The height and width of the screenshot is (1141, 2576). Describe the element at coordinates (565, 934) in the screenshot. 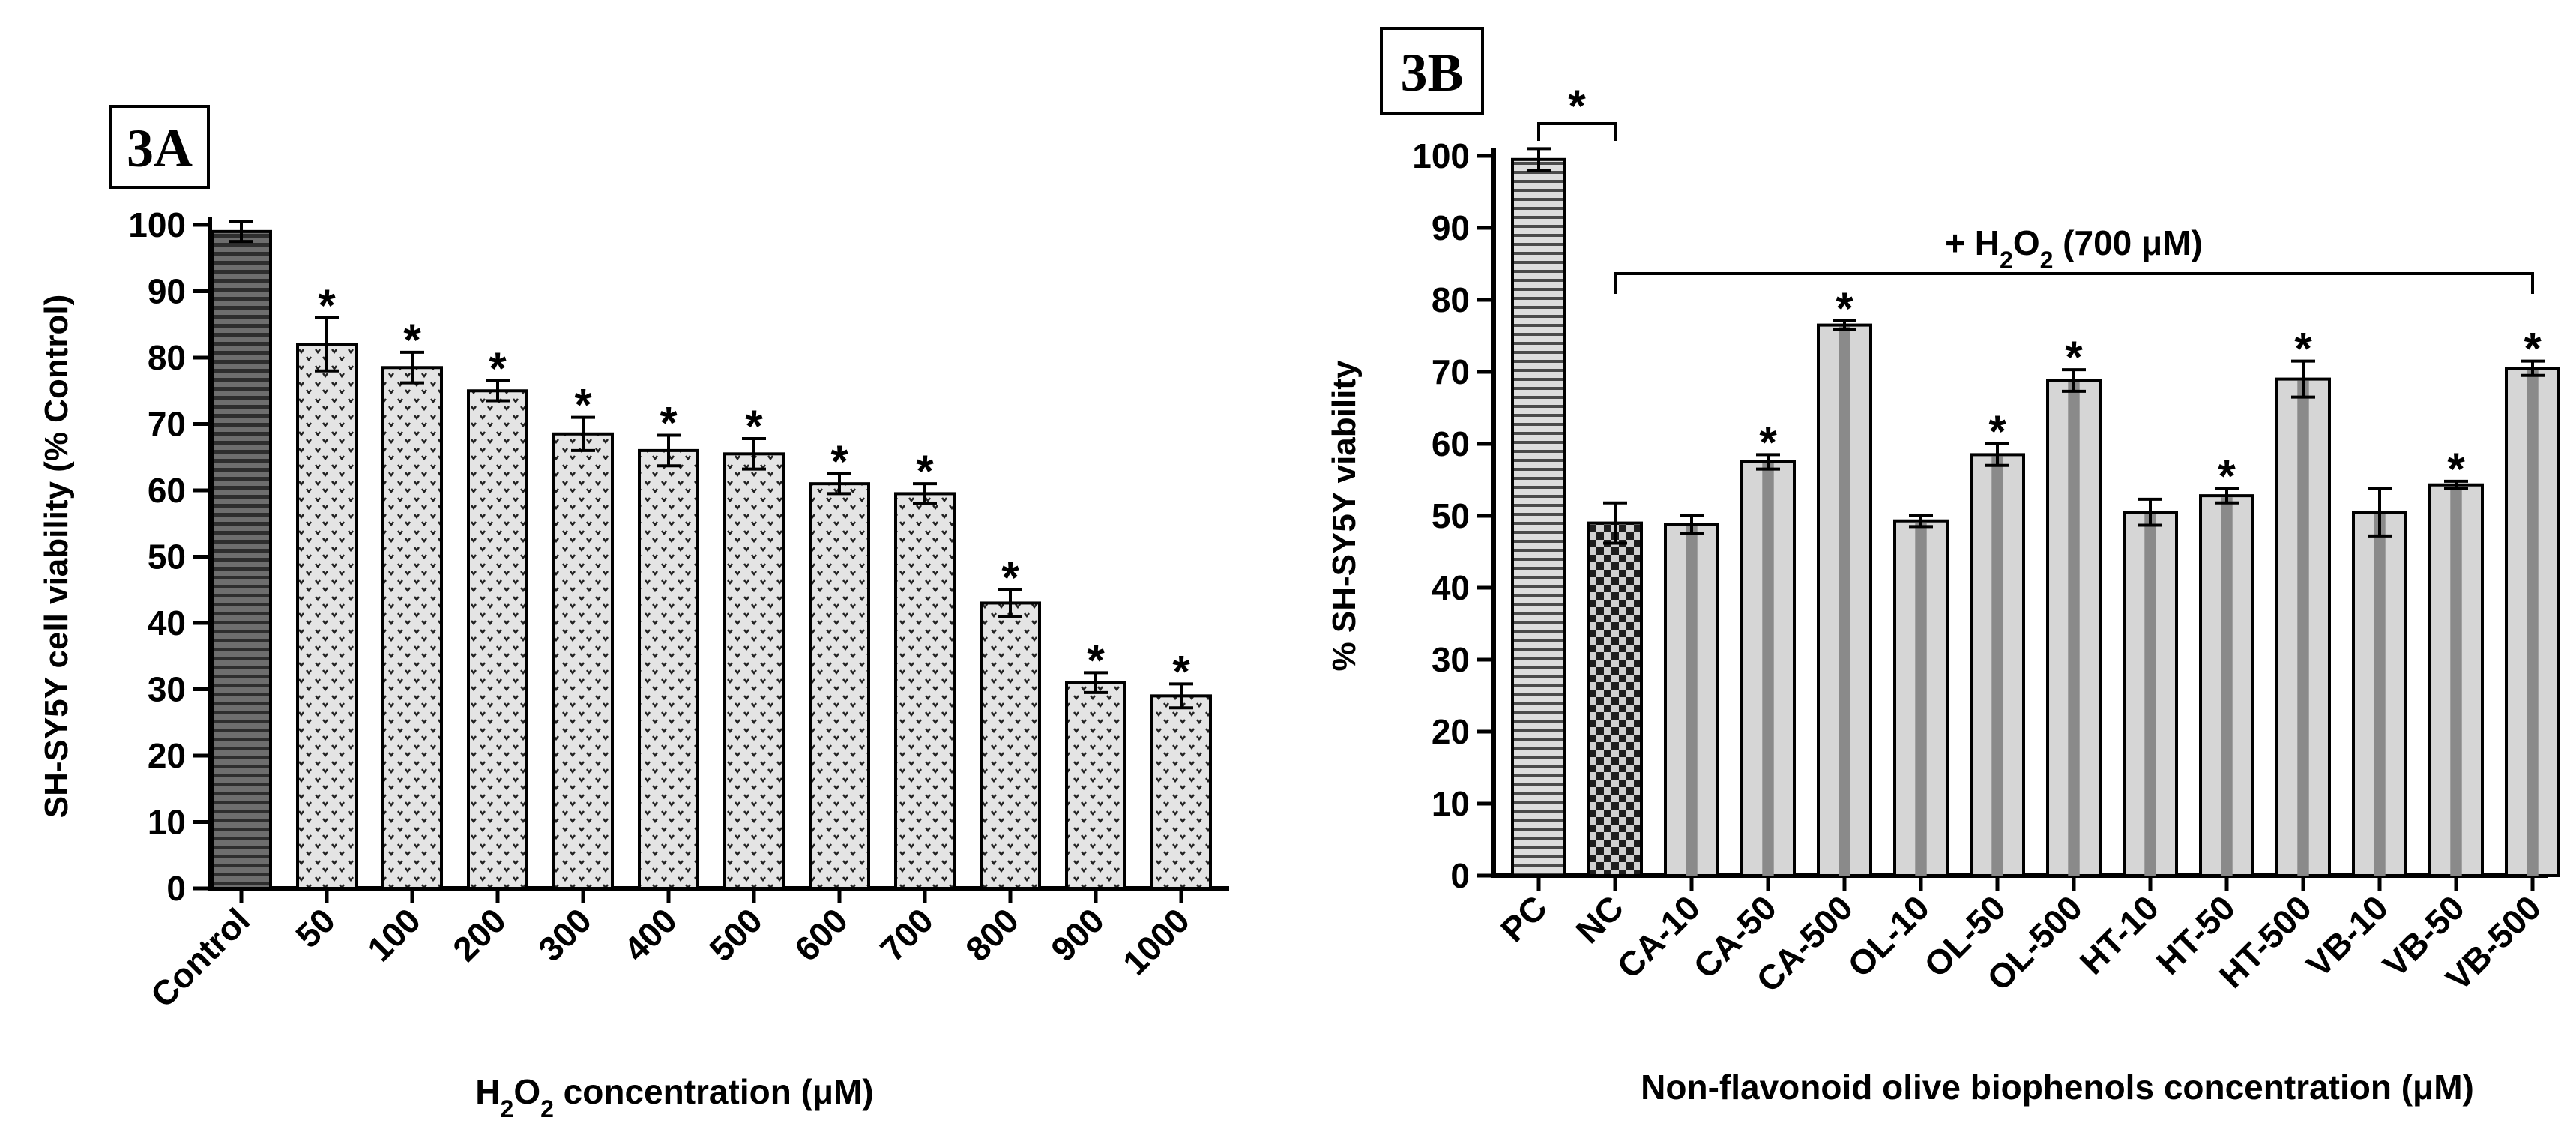

I see `x-tick-label: 300` at that location.